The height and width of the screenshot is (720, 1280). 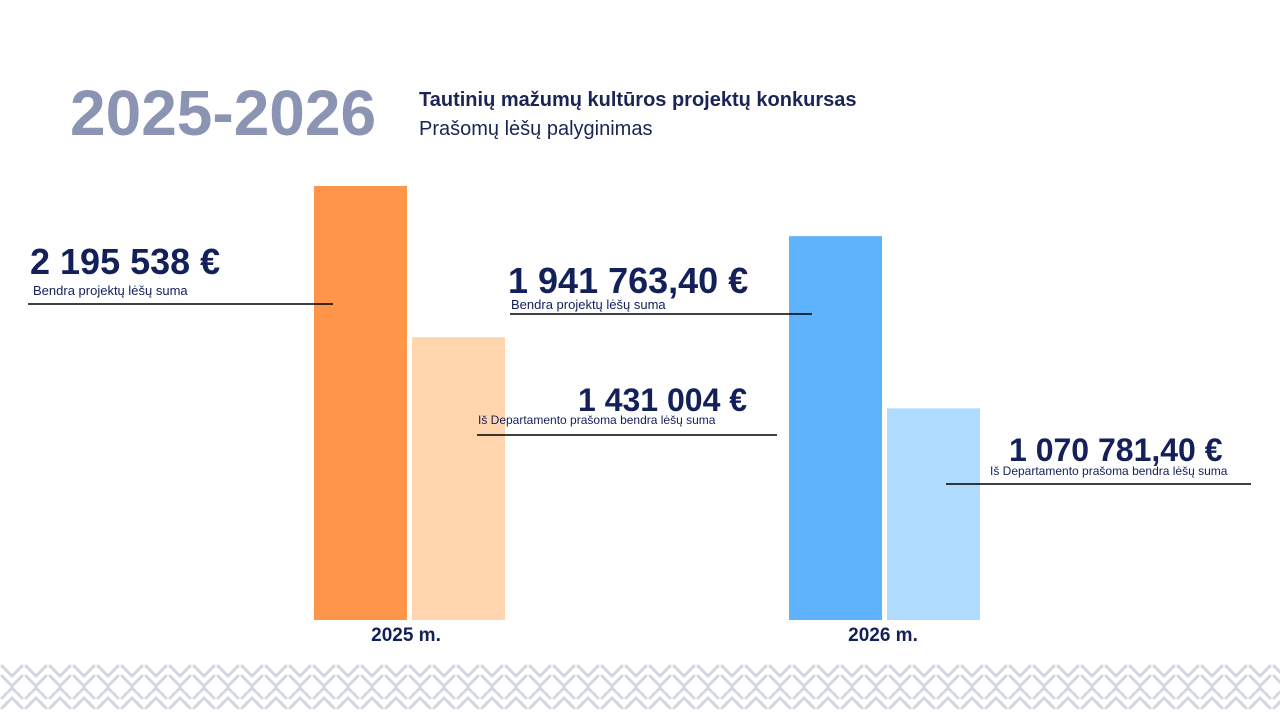 I want to click on year-range: 2025-2026, so click(x=223, y=113).